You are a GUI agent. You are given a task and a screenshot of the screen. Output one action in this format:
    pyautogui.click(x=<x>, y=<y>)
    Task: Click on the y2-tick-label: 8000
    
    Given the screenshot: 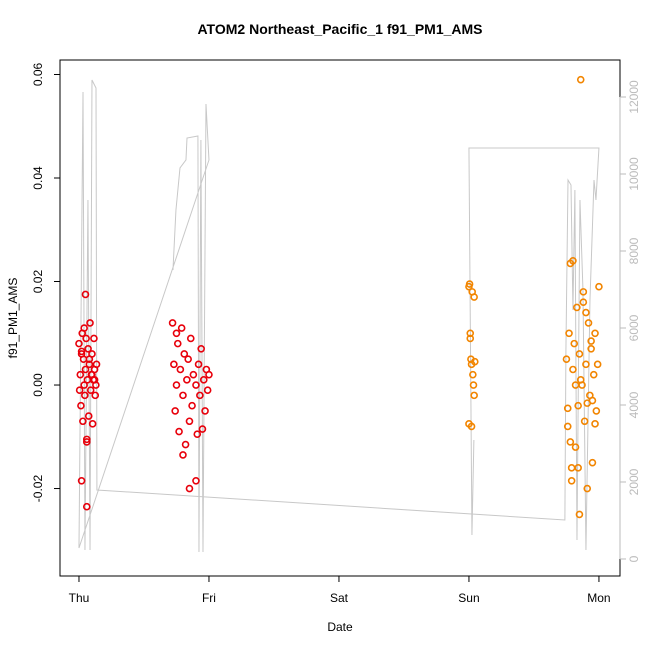 What is the action you would take?
    pyautogui.click(x=634, y=250)
    